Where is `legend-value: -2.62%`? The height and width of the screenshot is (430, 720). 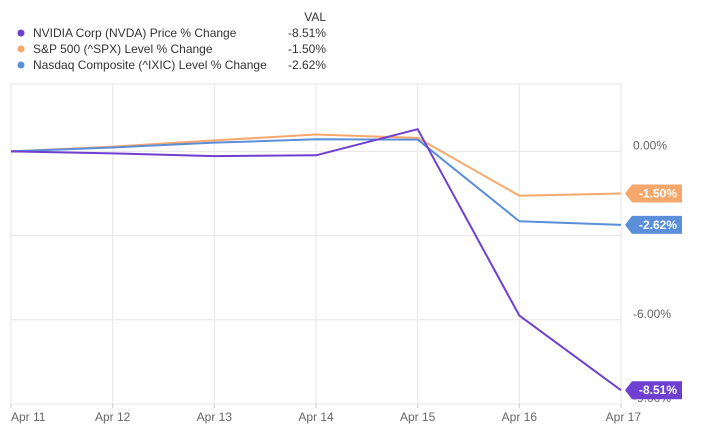
legend-value: -2.62% is located at coordinates (307, 65).